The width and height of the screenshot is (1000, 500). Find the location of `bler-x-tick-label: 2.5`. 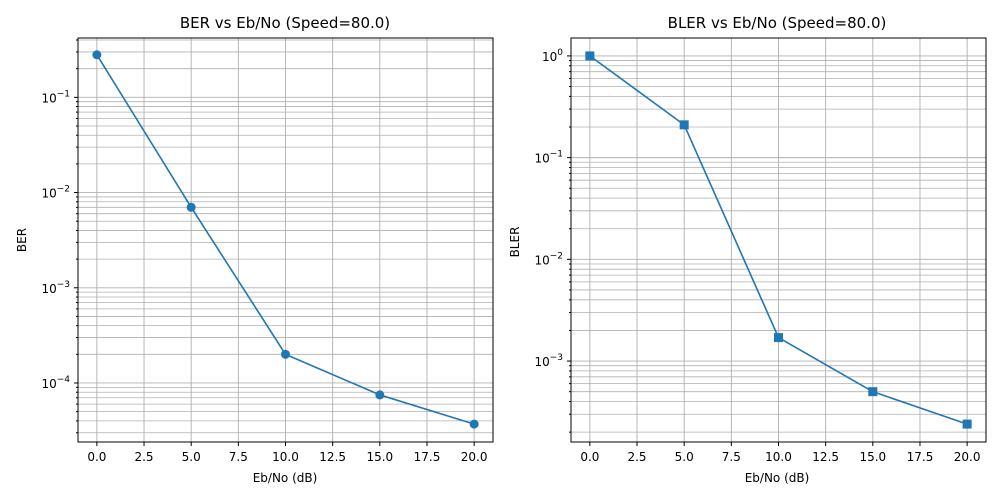

bler-x-tick-label: 2.5 is located at coordinates (636, 457).